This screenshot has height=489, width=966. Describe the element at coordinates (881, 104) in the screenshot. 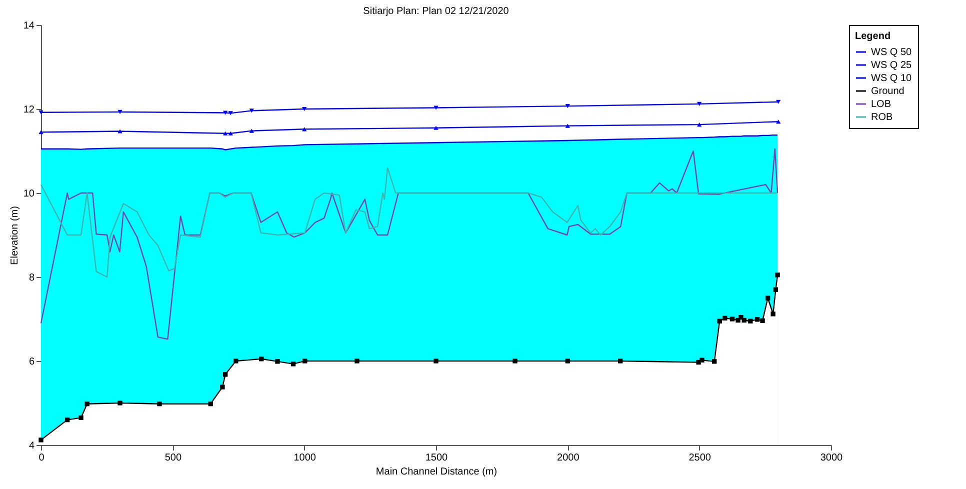

I see `legend-label: LOB` at that location.